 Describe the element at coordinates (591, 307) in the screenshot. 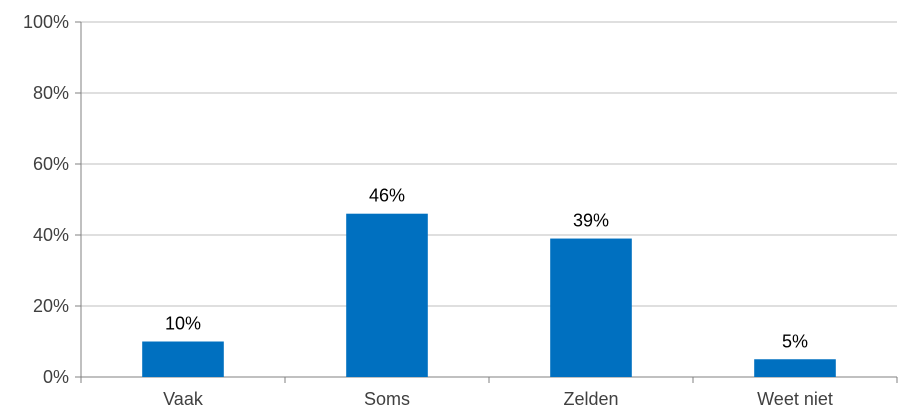

I see `bar-zelden` at that location.